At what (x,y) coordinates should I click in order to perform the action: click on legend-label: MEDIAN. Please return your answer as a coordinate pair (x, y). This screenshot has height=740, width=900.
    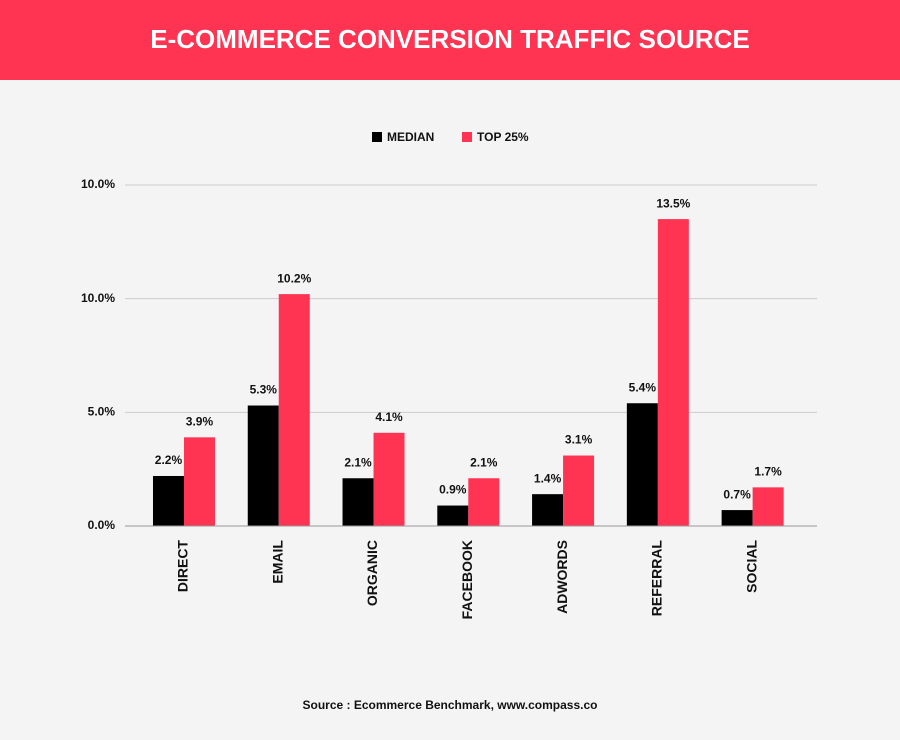
    Looking at the image, I should click on (410, 137).